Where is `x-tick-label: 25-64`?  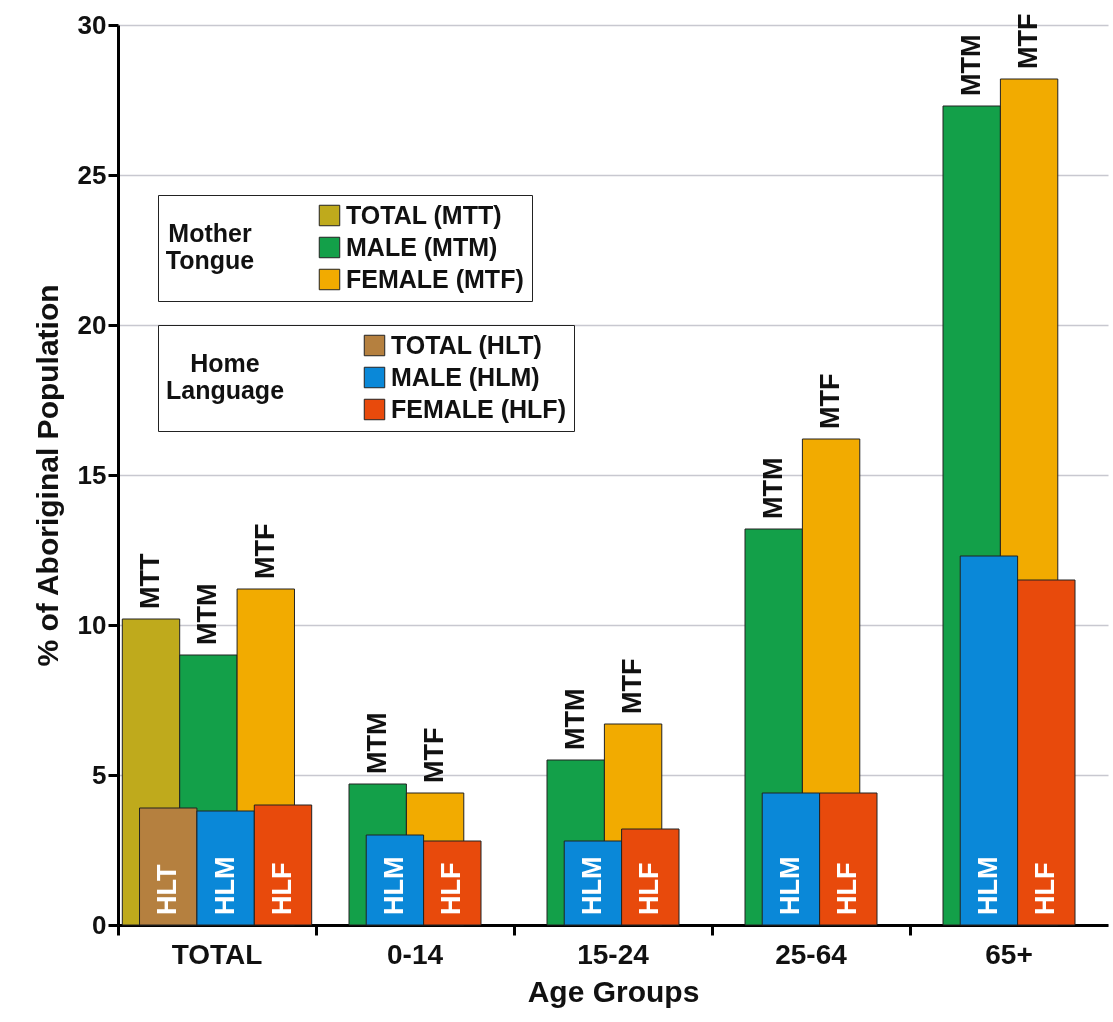 x-tick-label: 25-64 is located at coordinates (811, 954).